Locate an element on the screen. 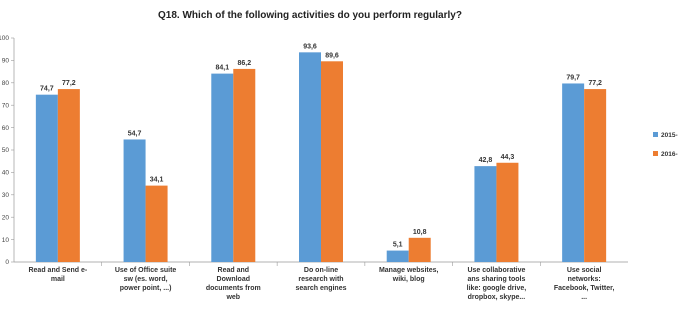  category-label: web is located at coordinates (232, 297).